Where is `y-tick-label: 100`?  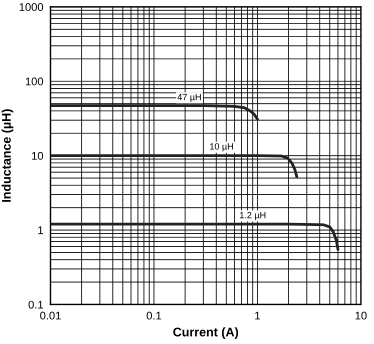 y-tick-label: 100 is located at coordinates (35, 82).